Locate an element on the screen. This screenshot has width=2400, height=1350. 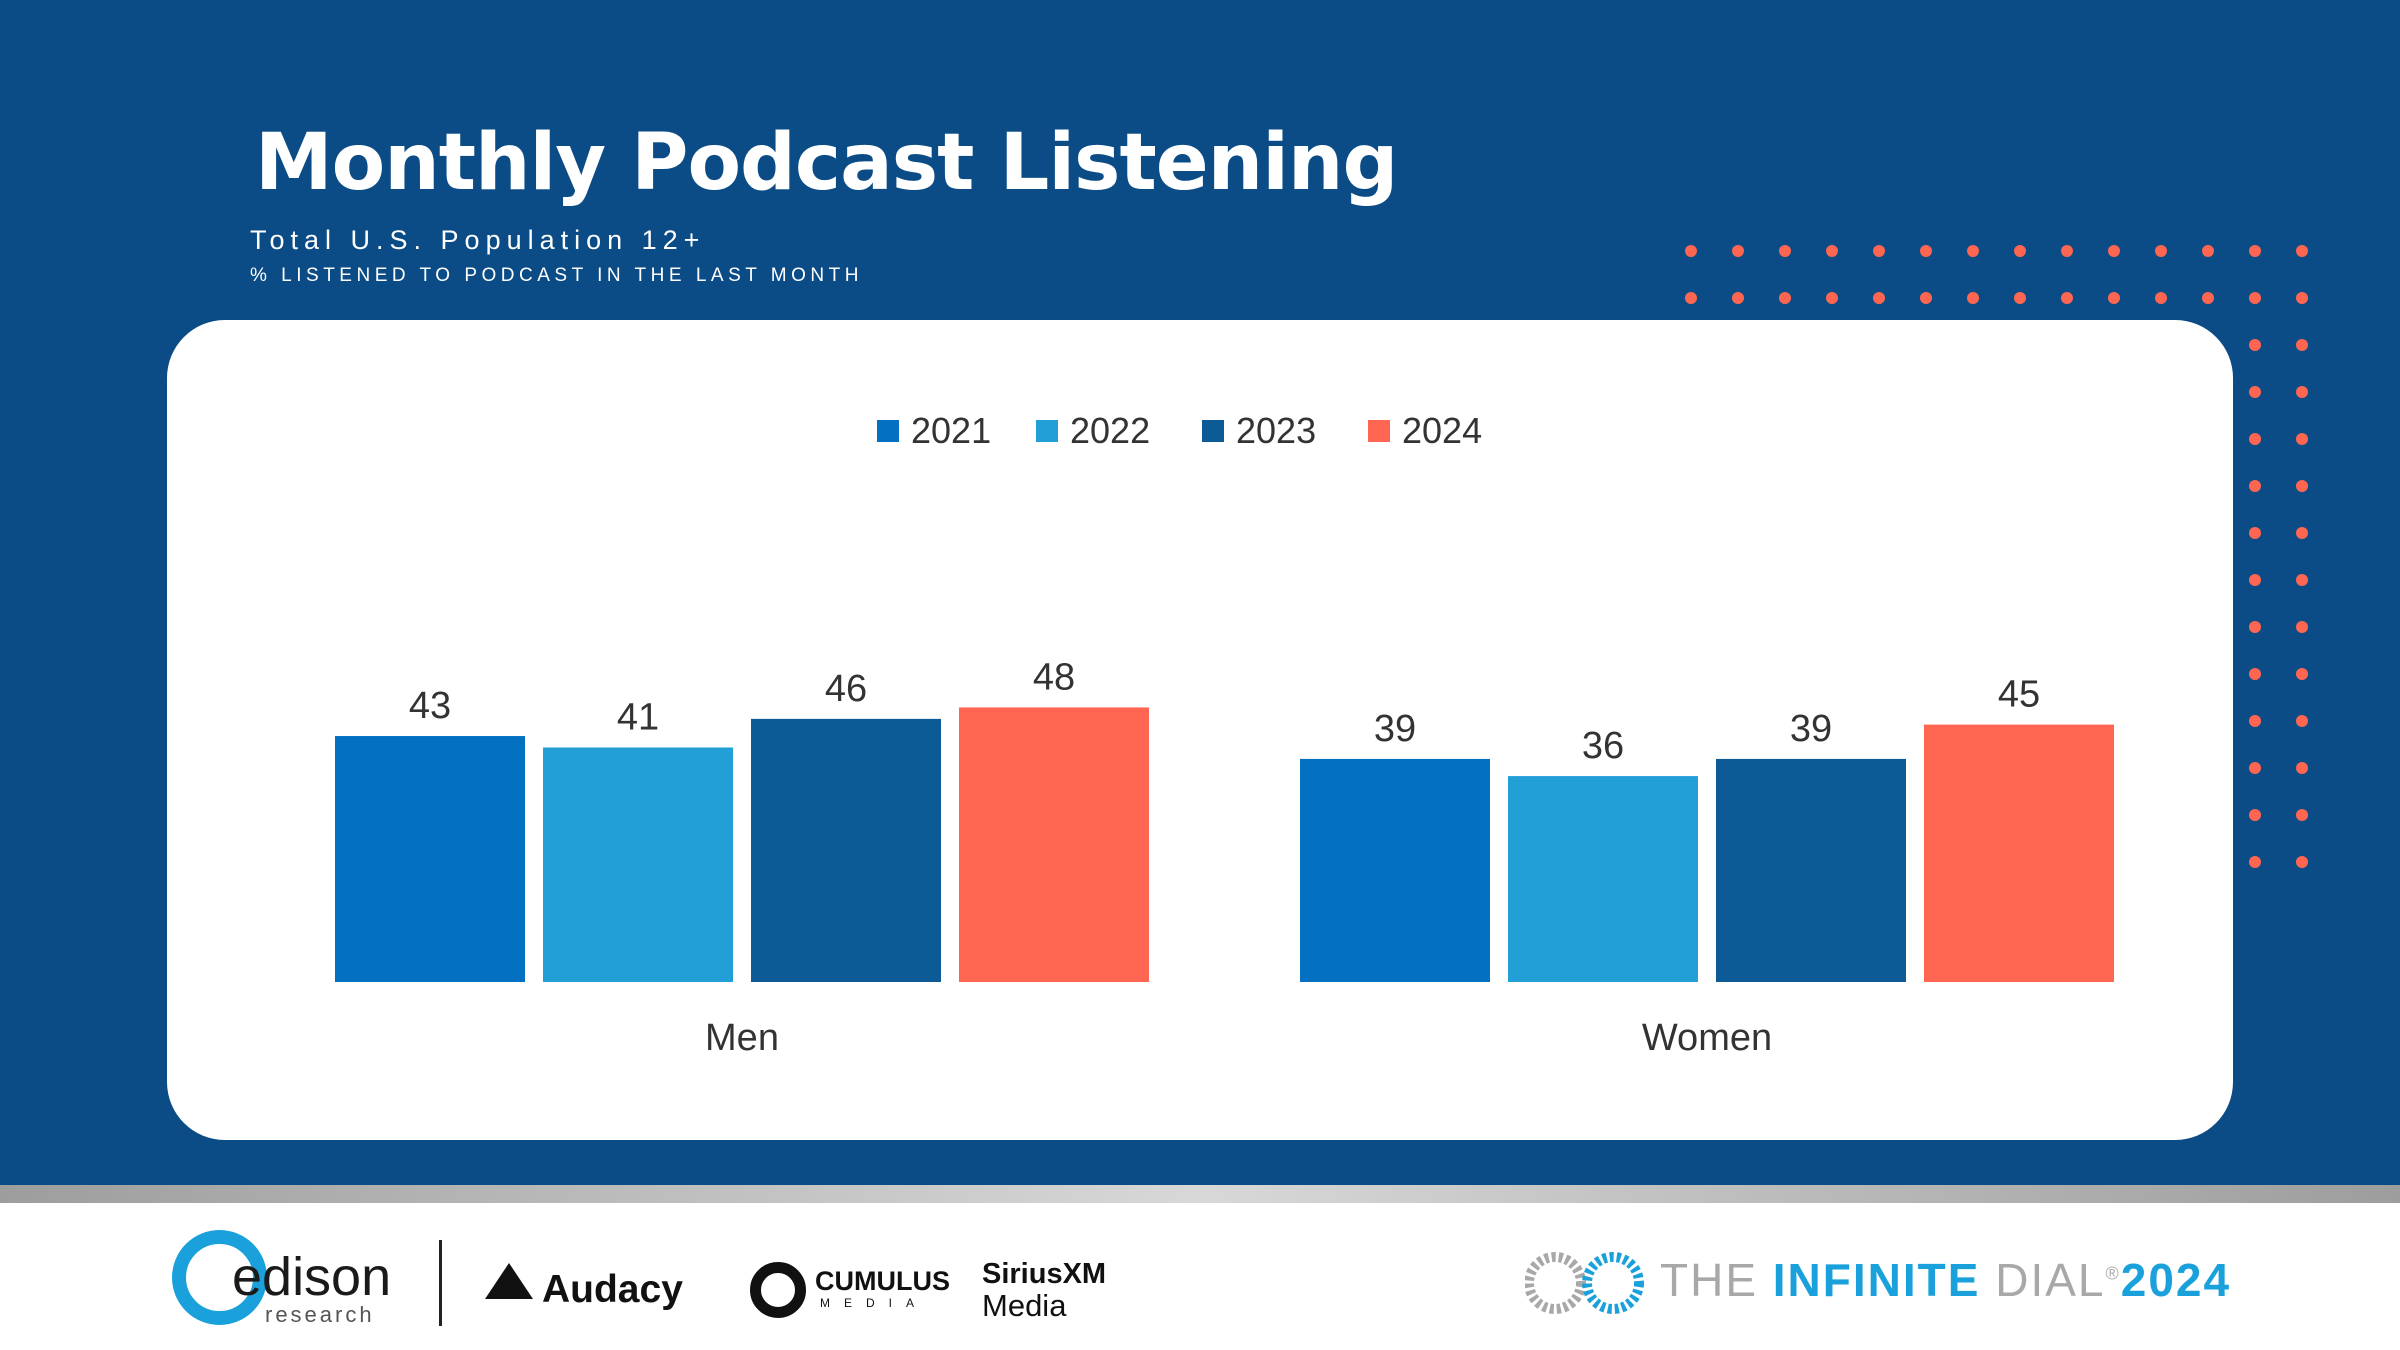
siriusxm-logo-subtext: Media is located at coordinates (1024, 1305).